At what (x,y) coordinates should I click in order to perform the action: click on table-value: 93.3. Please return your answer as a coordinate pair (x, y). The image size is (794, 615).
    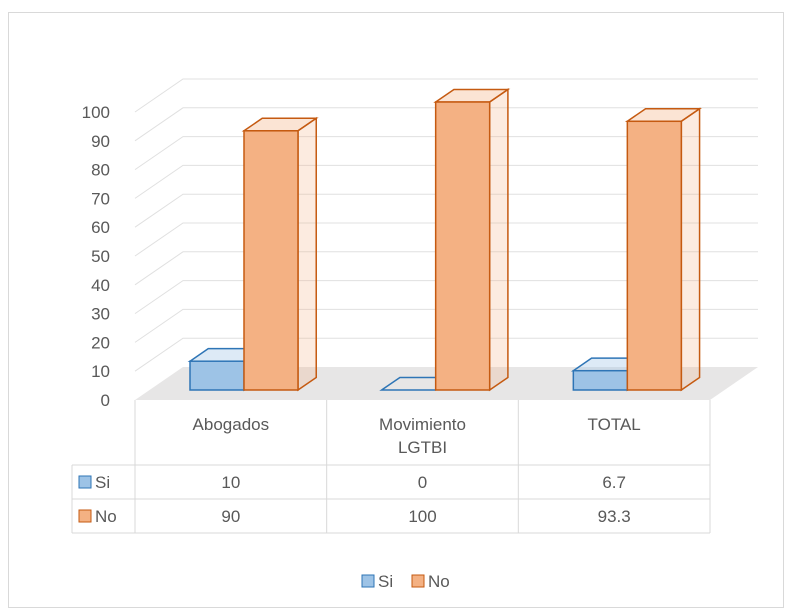
    Looking at the image, I should click on (614, 516).